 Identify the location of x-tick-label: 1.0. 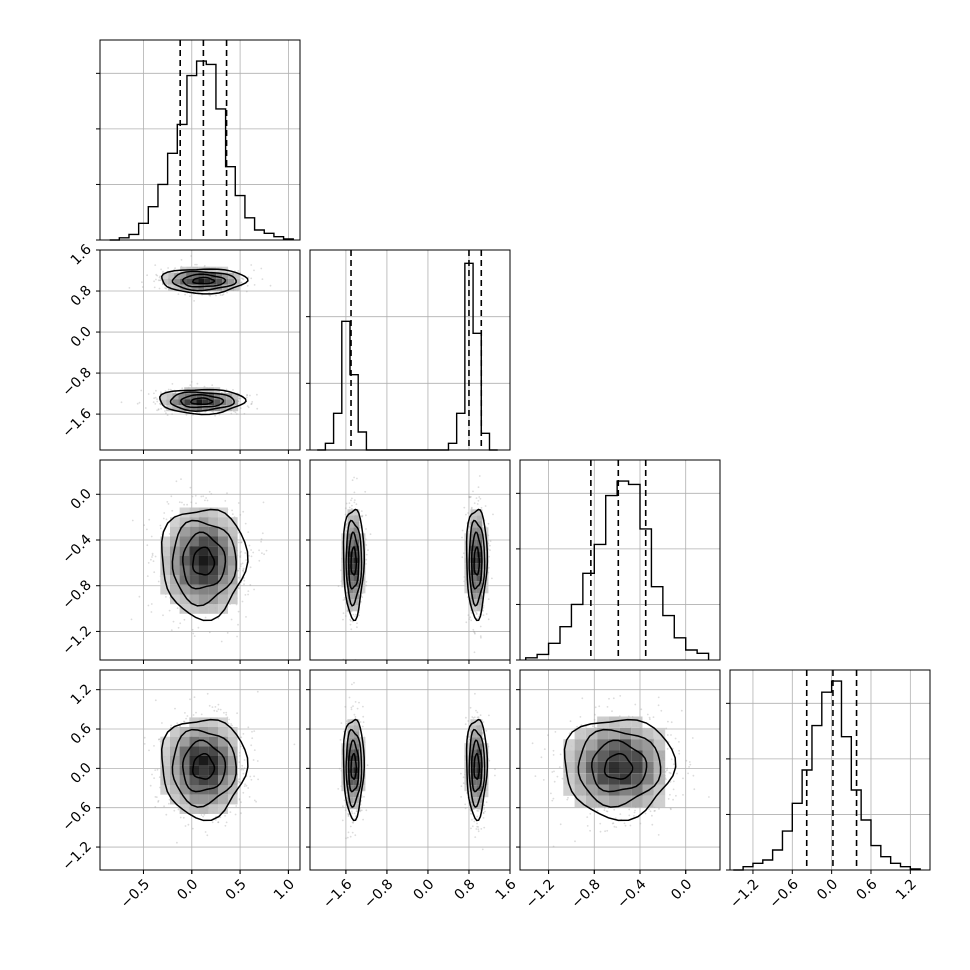
(284, 889).